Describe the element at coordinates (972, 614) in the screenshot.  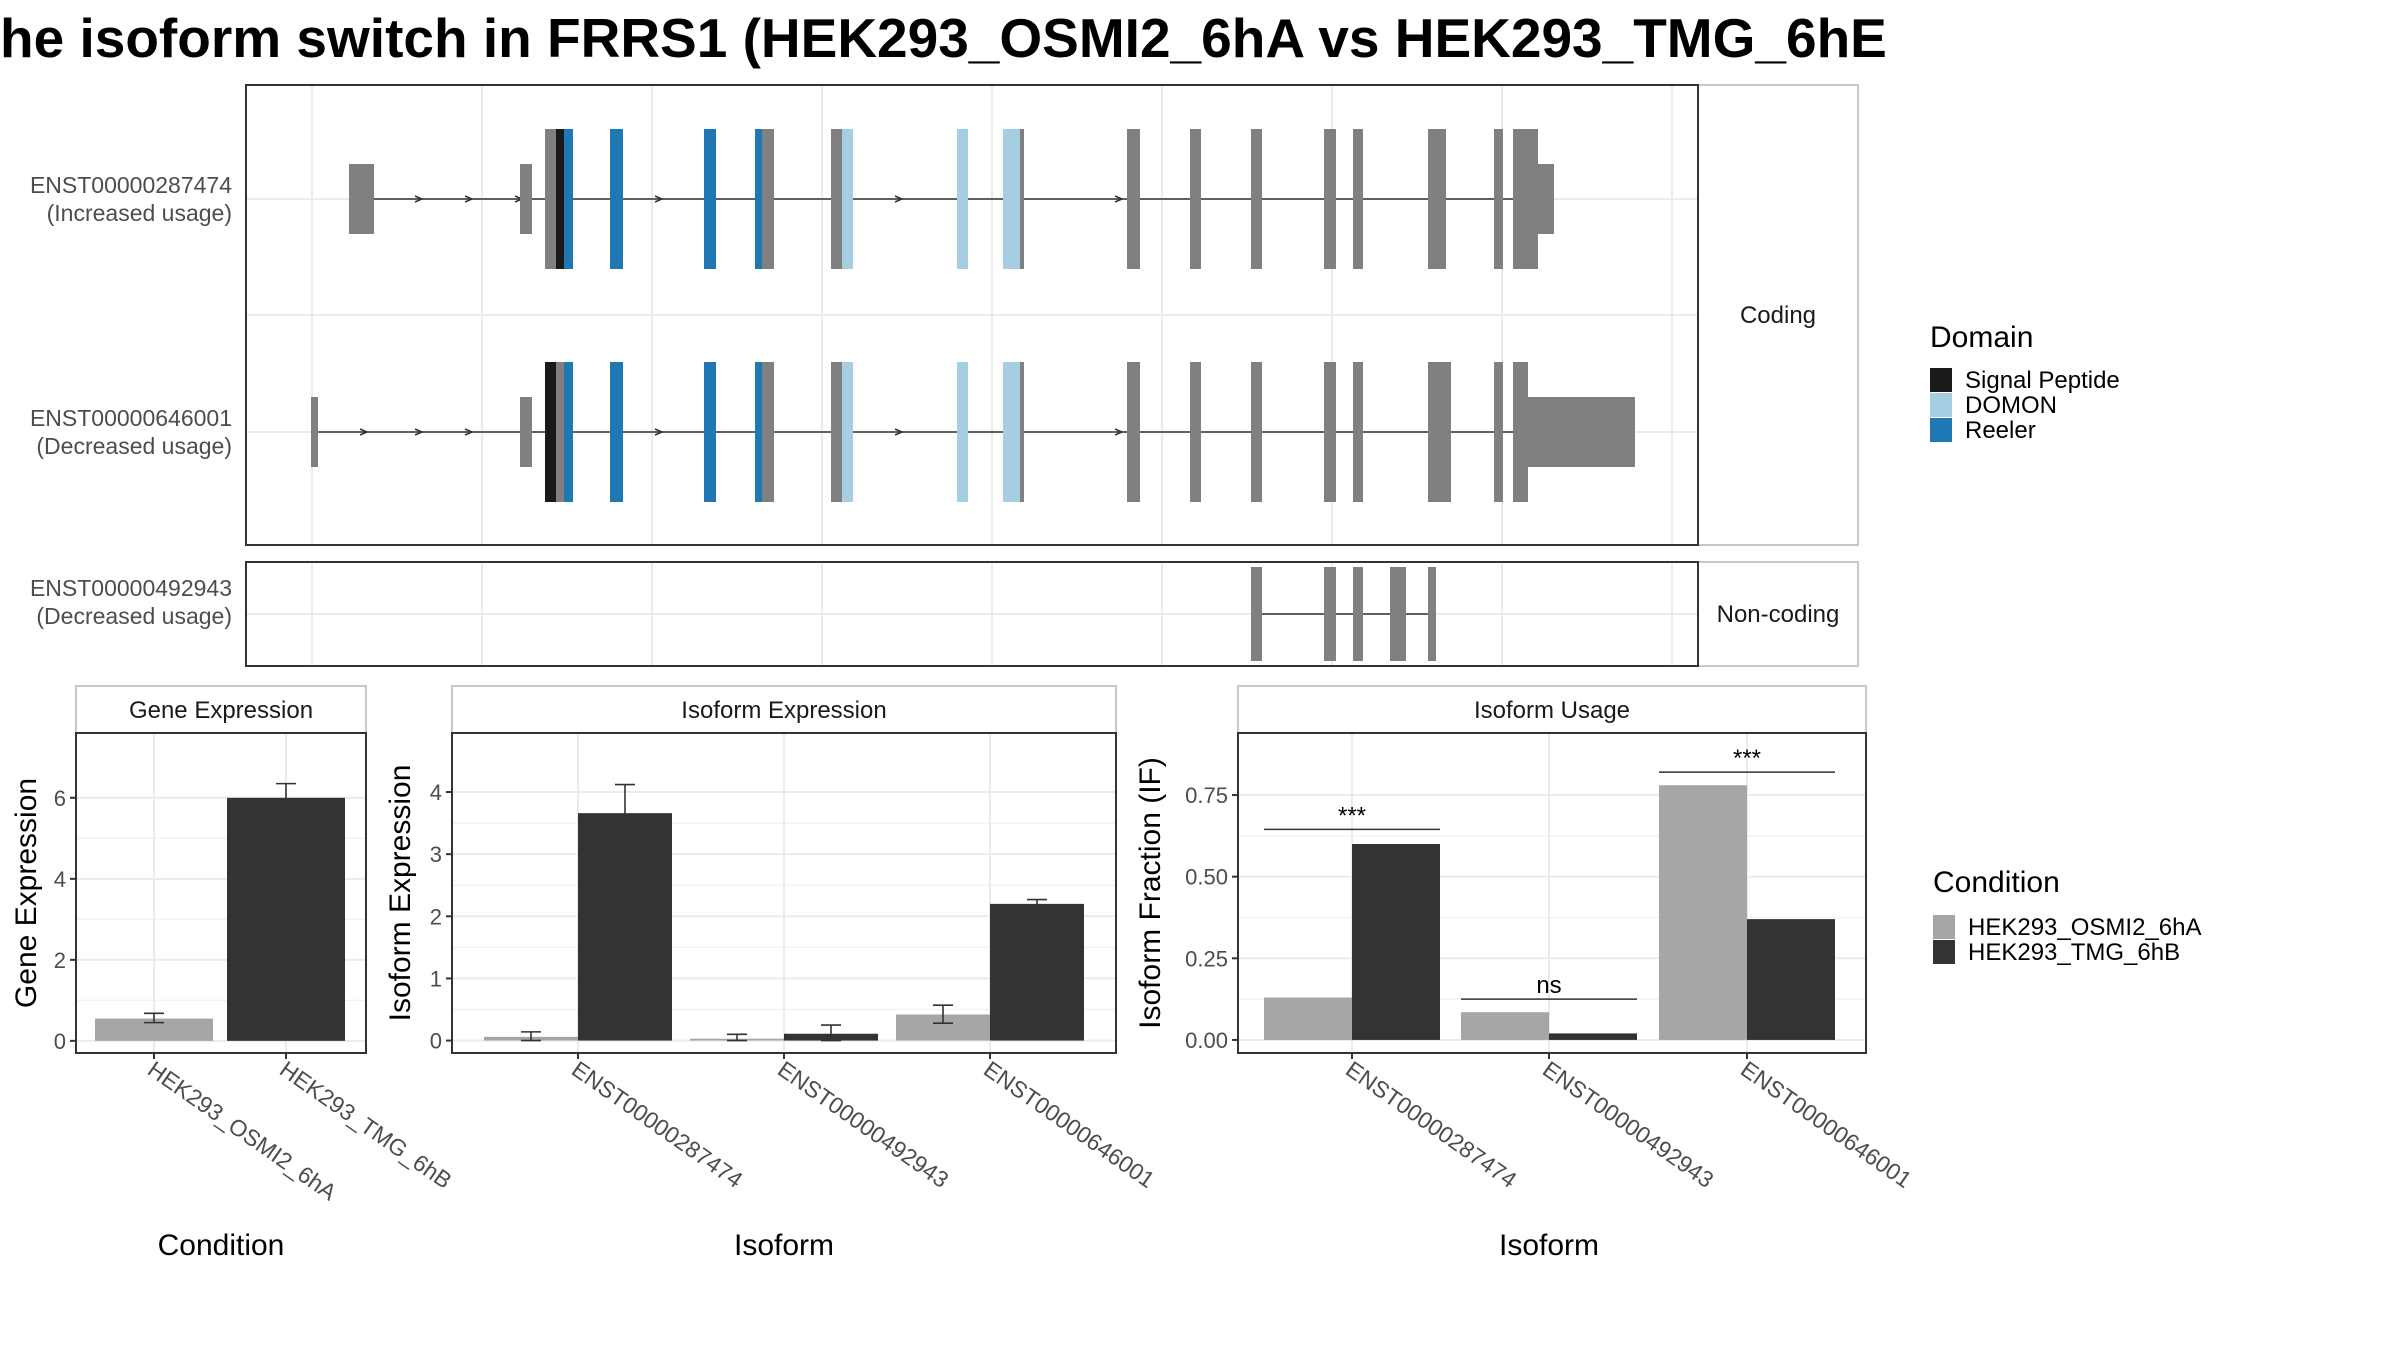
I see `structure-panel-border` at that location.